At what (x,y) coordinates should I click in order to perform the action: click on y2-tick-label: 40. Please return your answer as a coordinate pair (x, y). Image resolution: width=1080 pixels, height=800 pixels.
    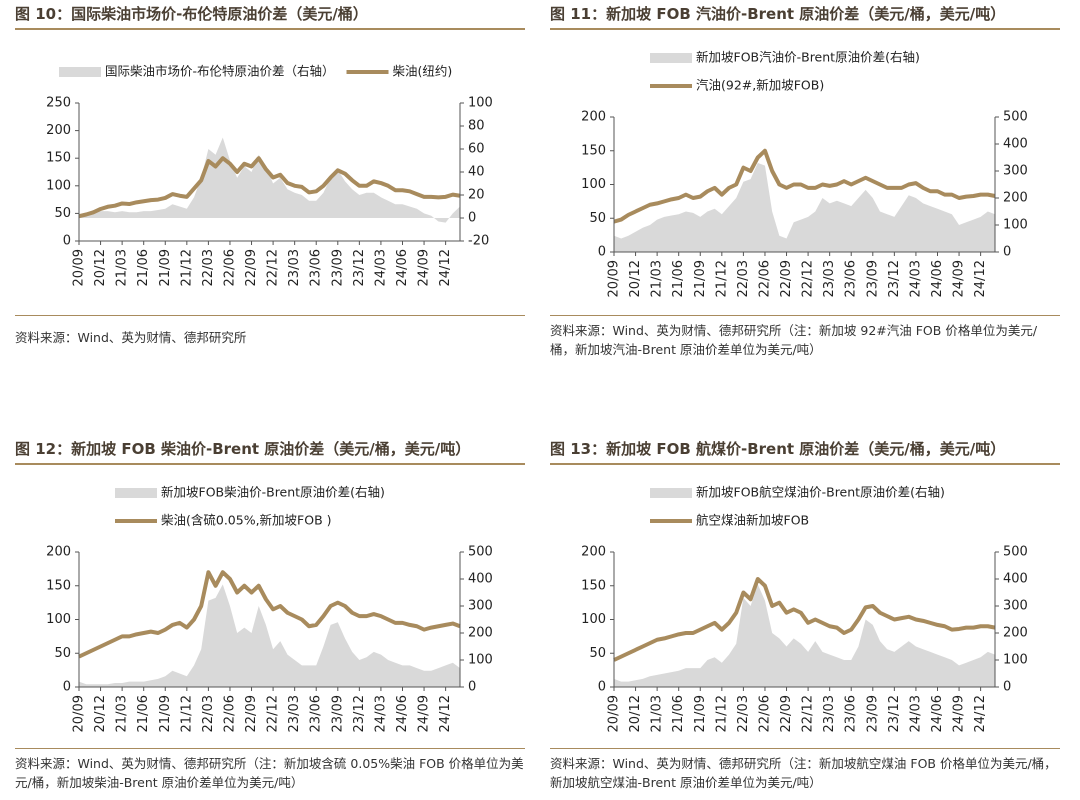
    Looking at the image, I should click on (476, 172).